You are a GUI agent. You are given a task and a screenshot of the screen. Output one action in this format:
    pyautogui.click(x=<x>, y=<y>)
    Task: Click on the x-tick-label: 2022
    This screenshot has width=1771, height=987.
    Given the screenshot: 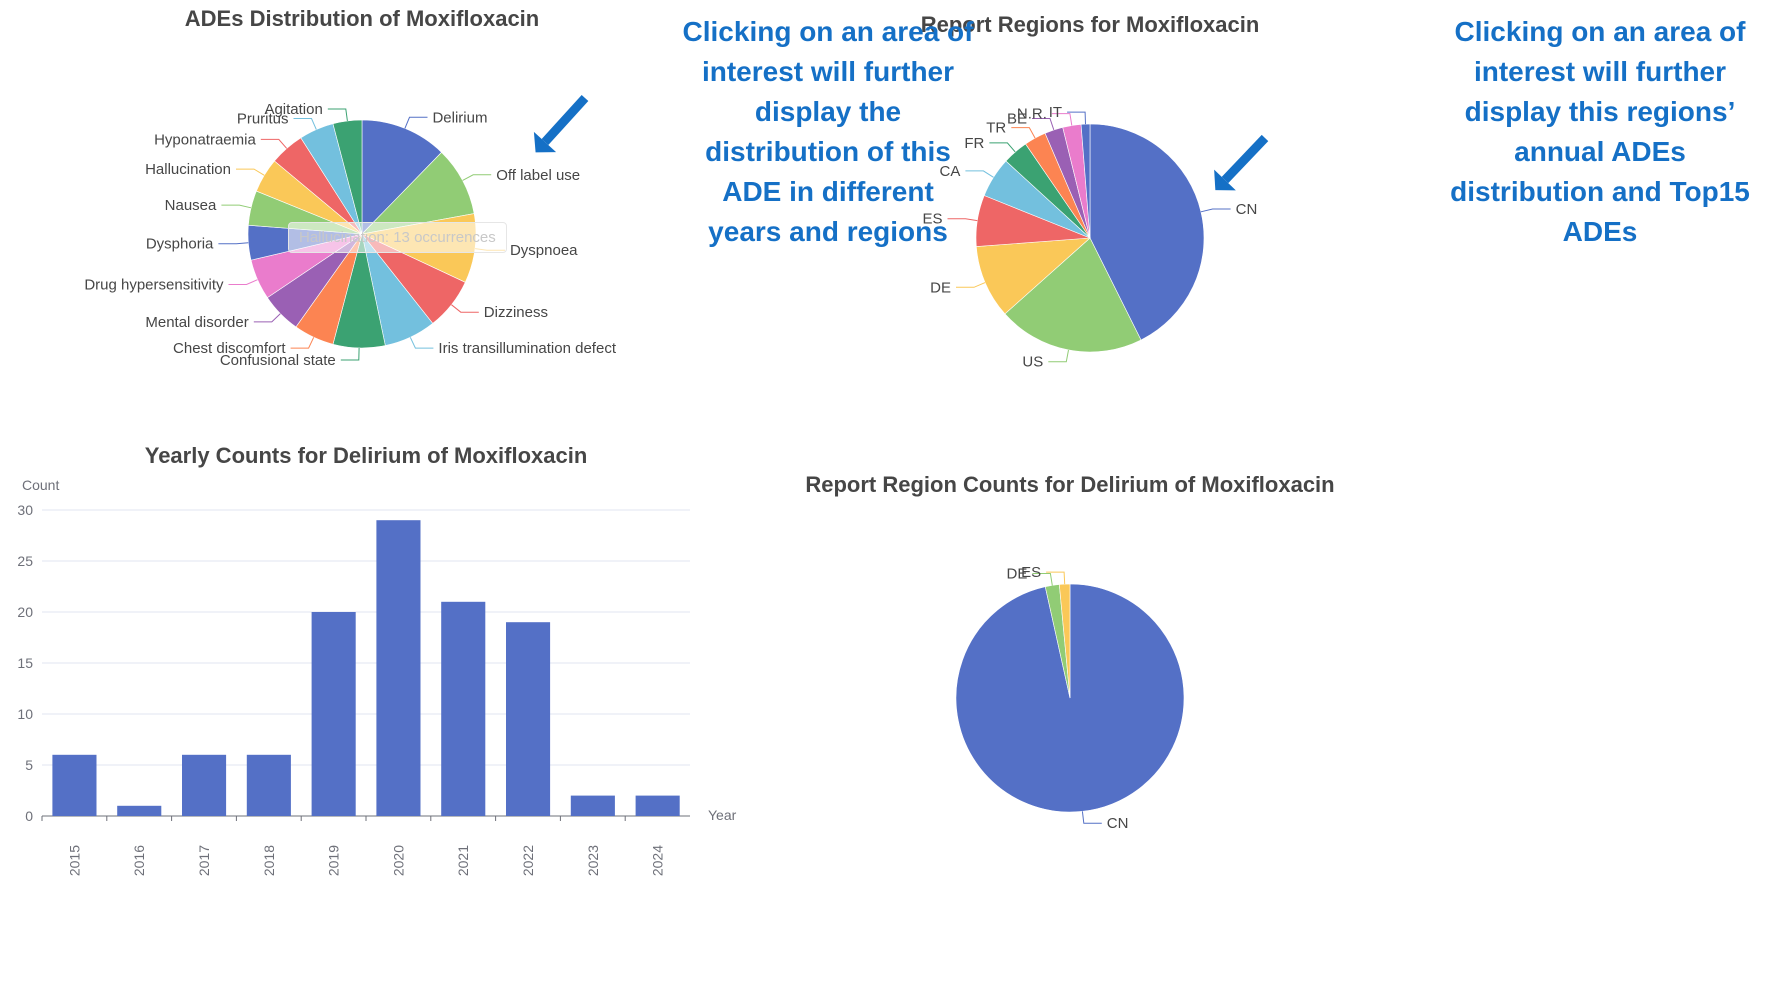 What is the action you would take?
    pyautogui.click(x=528, y=860)
    